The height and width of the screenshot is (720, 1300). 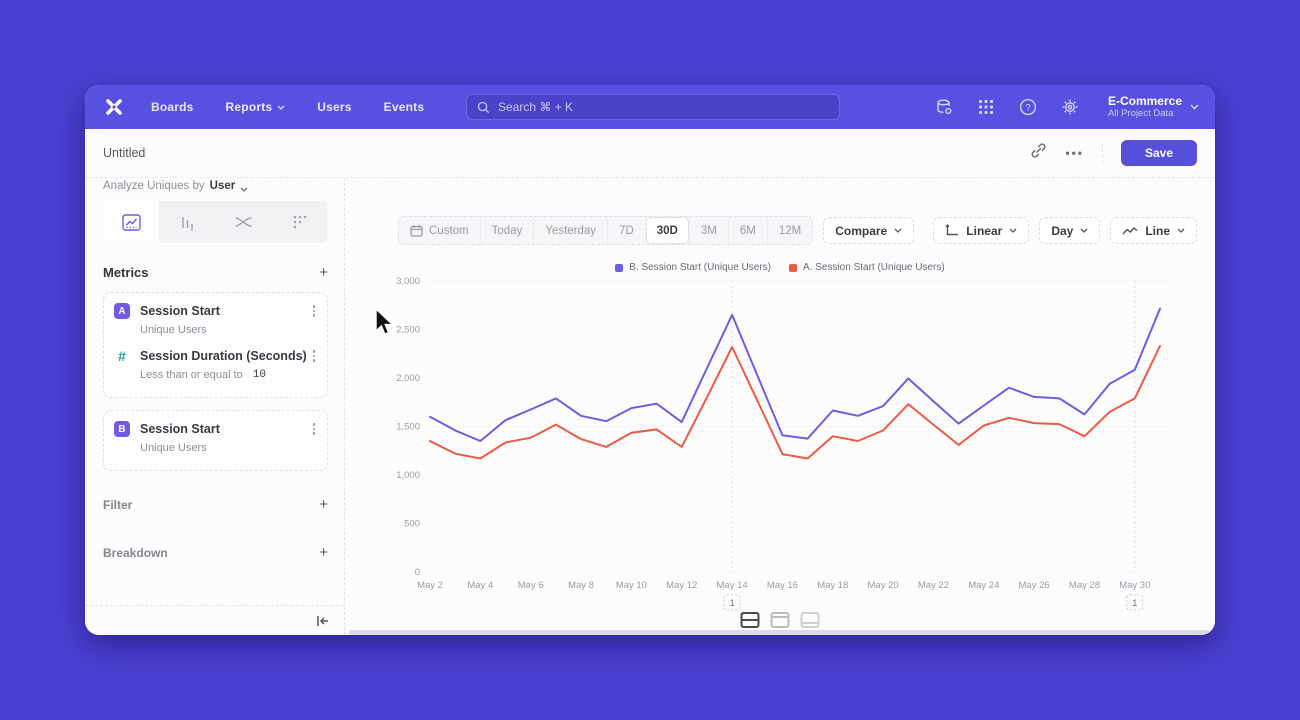 What do you see at coordinates (114, 107) in the screenshot?
I see `mixpanel-logo` at bounding box center [114, 107].